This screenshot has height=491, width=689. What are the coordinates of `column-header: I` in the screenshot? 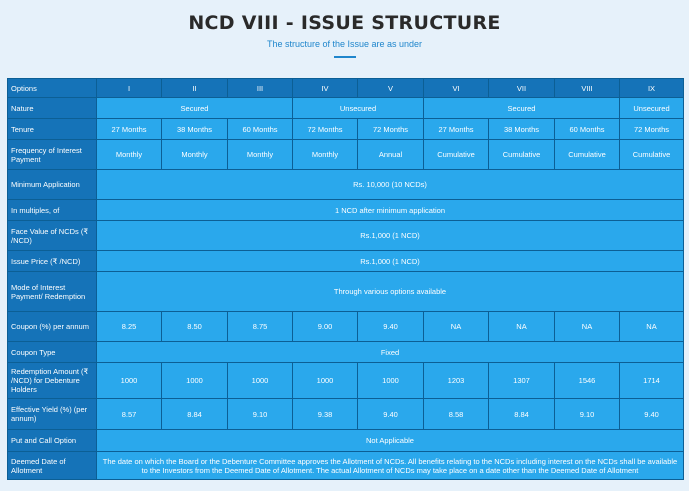 It's located at (129, 88).